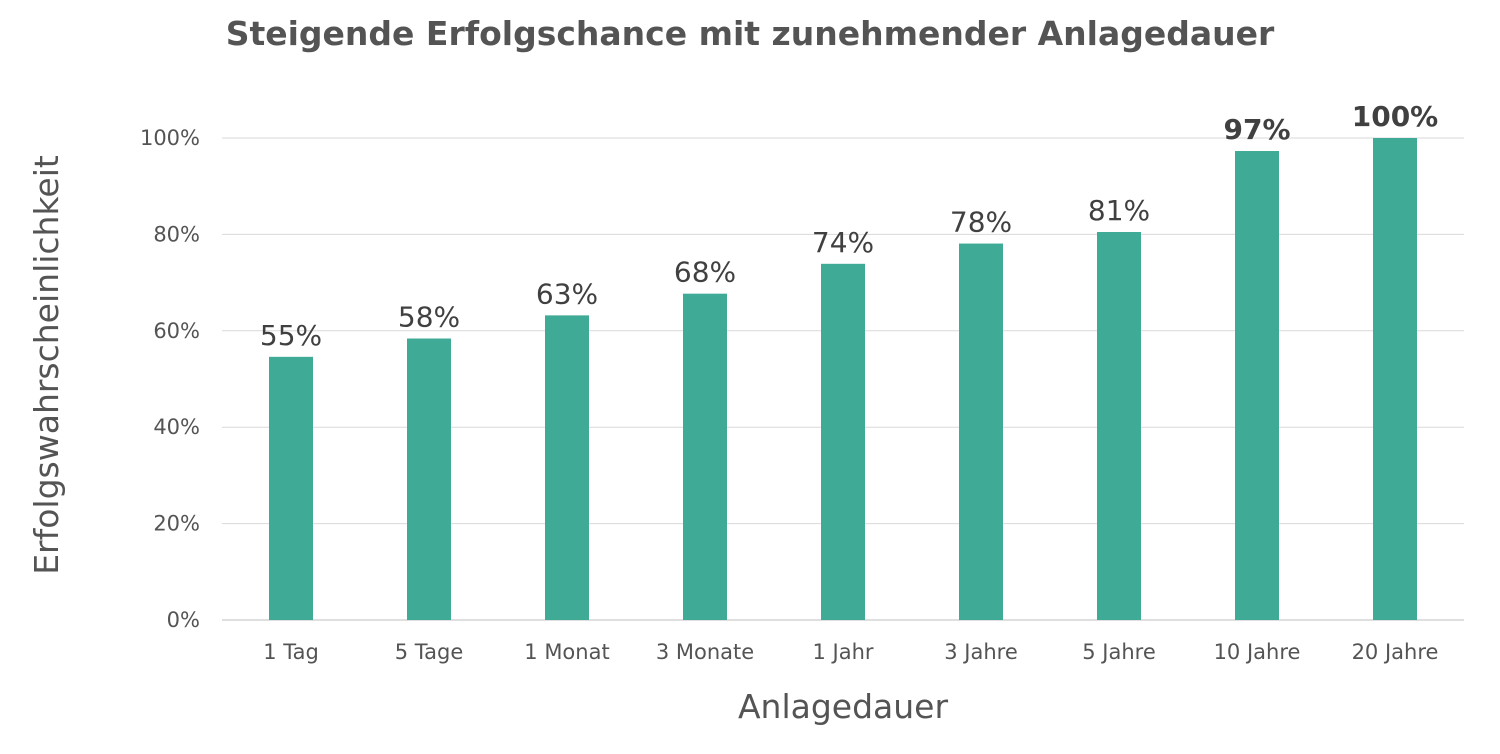  What do you see at coordinates (705, 272) in the screenshot?
I see `data-label: 68%` at bounding box center [705, 272].